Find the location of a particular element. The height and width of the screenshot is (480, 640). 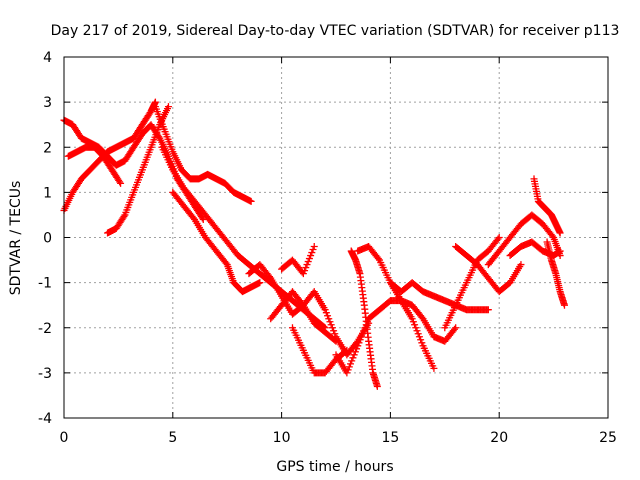

y-tick-label: 4 is located at coordinates (47, 58).